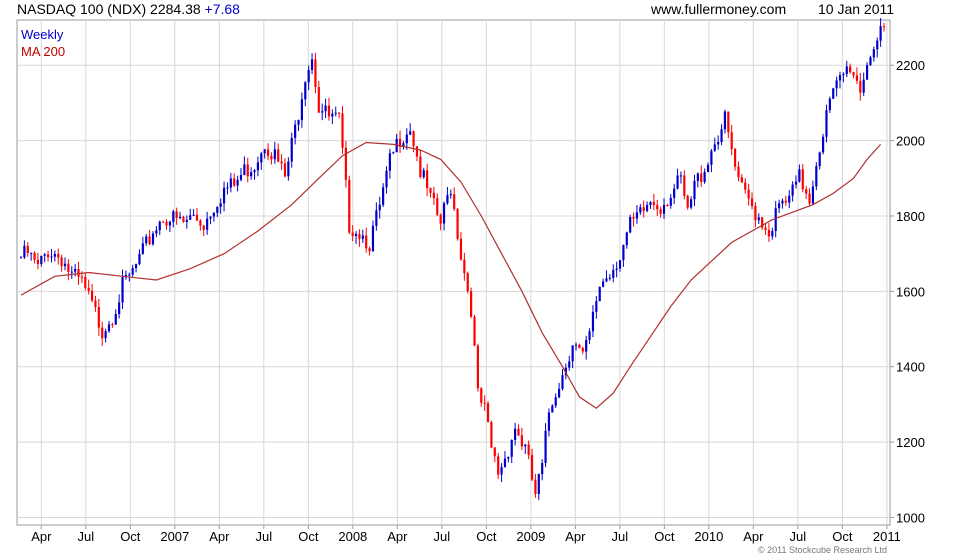 The width and height of the screenshot is (980, 560). I want to click on instrument-name: NASDAQ 100 (NDX), so click(82, 9).